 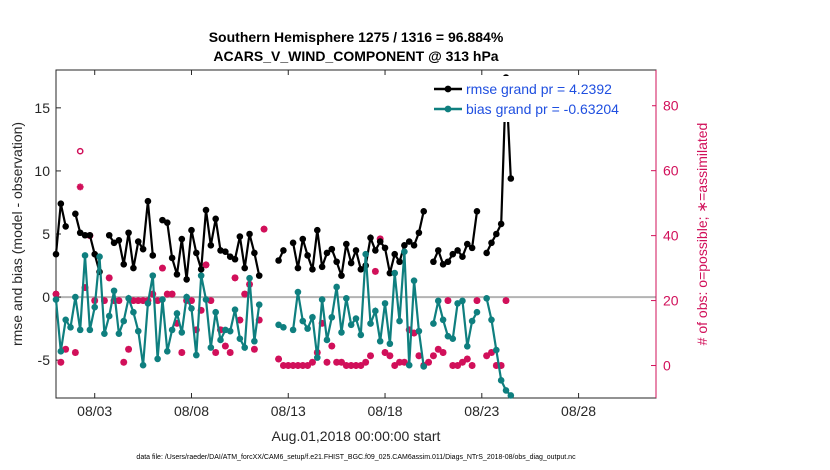 I want to click on bias-line, so click(x=358, y=309).